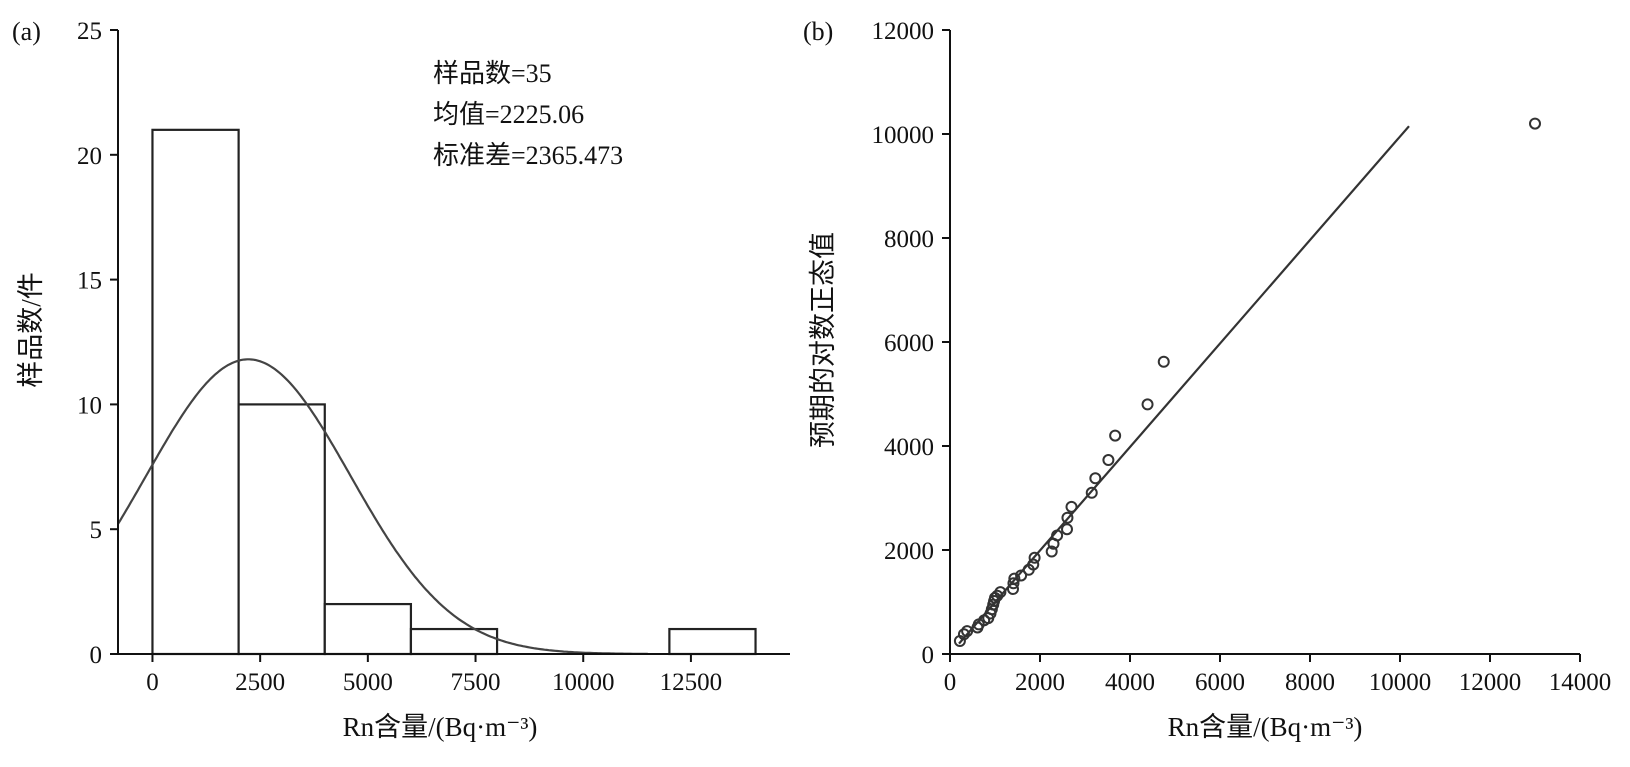  What do you see at coordinates (26, 31) in the screenshot?
I see `panel-label-a: (a)` at bounding box center [26, 31].